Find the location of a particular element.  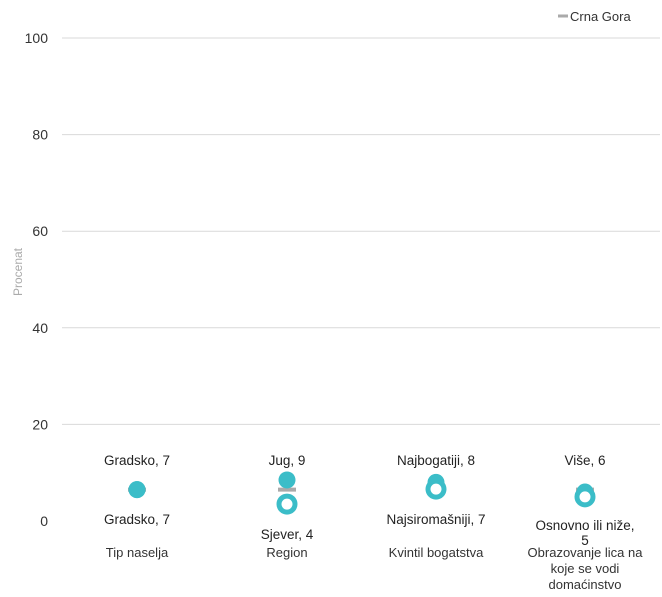

data-label: Jug, 9 is located at coordinates (287, 460).